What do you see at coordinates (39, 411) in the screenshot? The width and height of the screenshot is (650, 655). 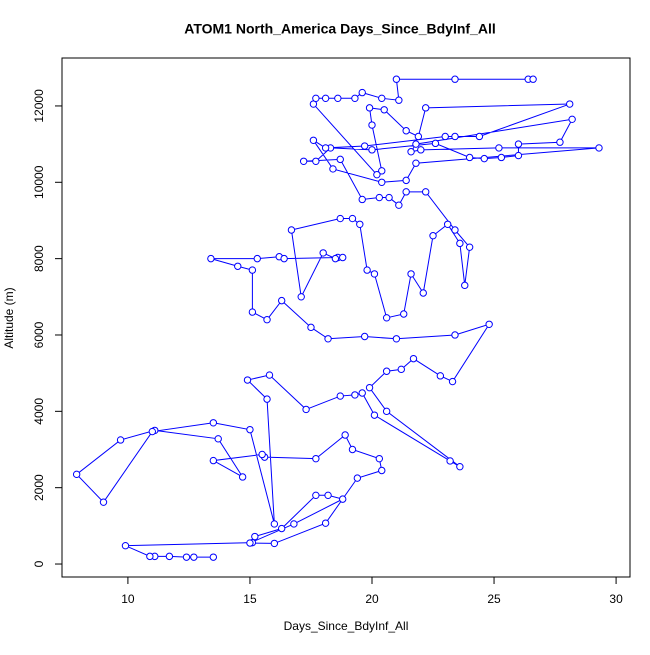 I see `y-tick-label: 4000` at bounding box center [39, 411].